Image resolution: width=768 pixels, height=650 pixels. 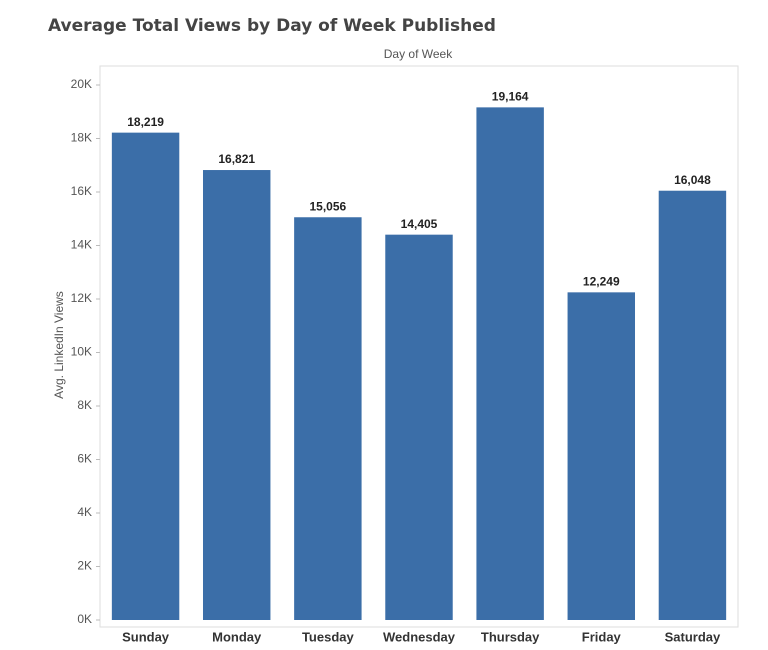 I want to click on x-tick-label: Saturday, so click(x=693, y=636).